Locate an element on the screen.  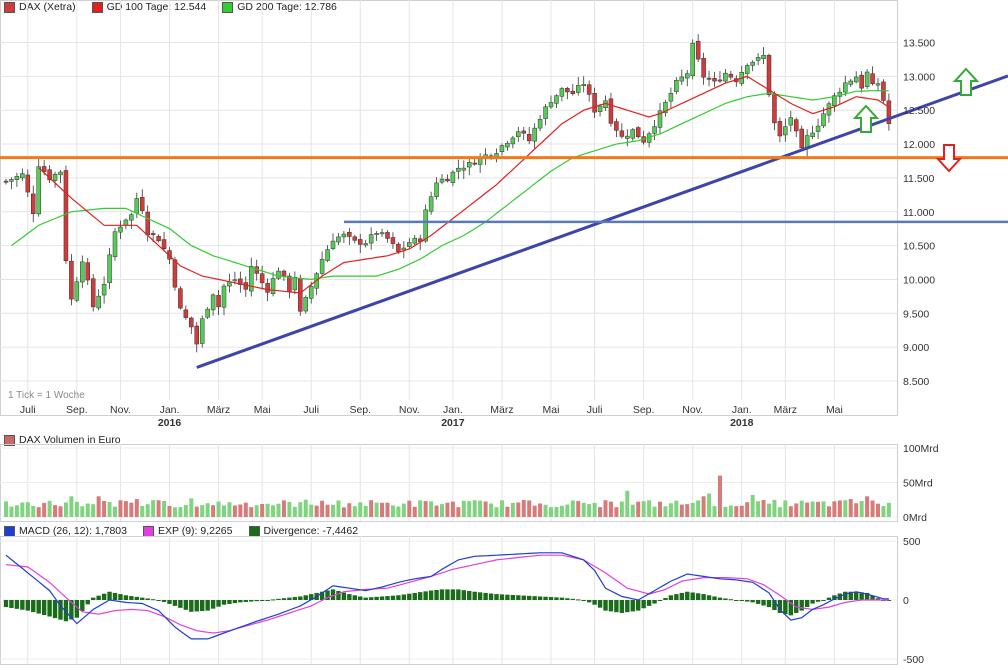
month-label: Mai is located at coordinates (834, 410).